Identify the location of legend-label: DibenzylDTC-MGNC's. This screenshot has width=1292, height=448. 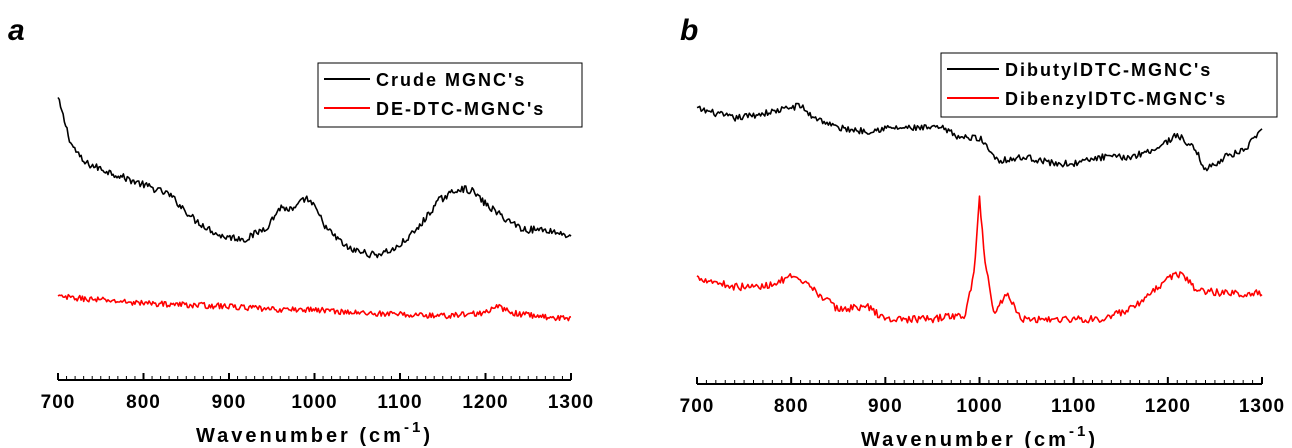
(1116, 99).